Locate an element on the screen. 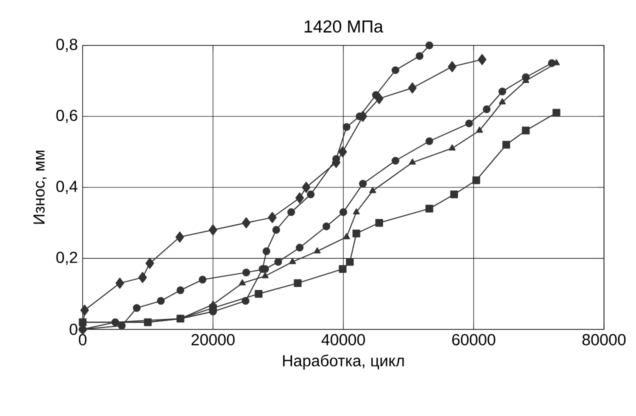  x-axis-title: Наработка, цикл is located at coordinates (343, 362).